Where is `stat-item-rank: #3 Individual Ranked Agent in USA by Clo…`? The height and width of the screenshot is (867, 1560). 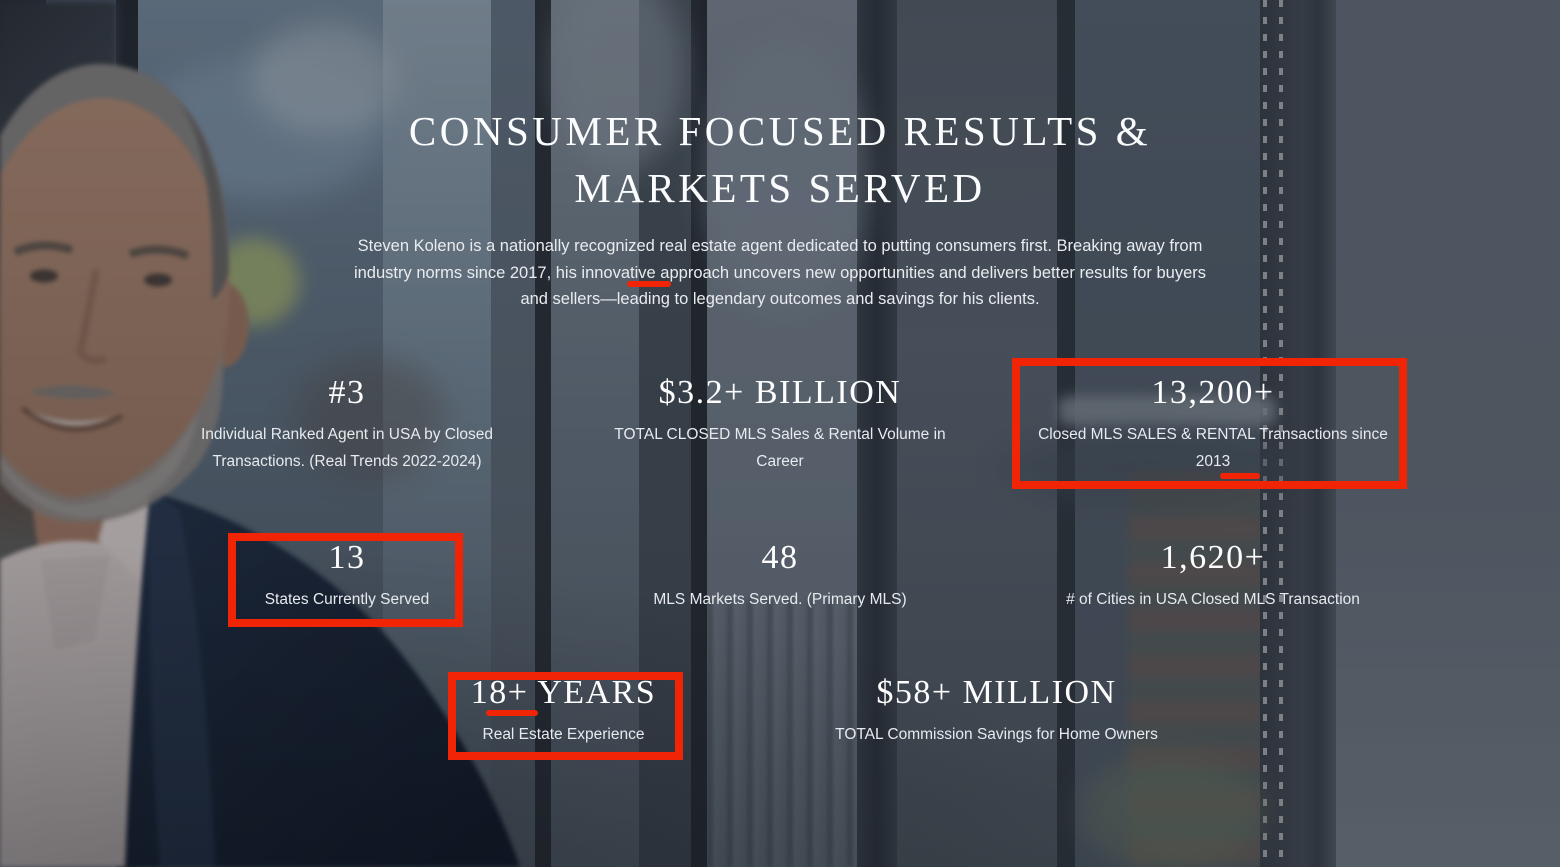
stat-item-rank: #3 Individual Ranked Agent in USA by Clo… is located at coordinates (347, 435).